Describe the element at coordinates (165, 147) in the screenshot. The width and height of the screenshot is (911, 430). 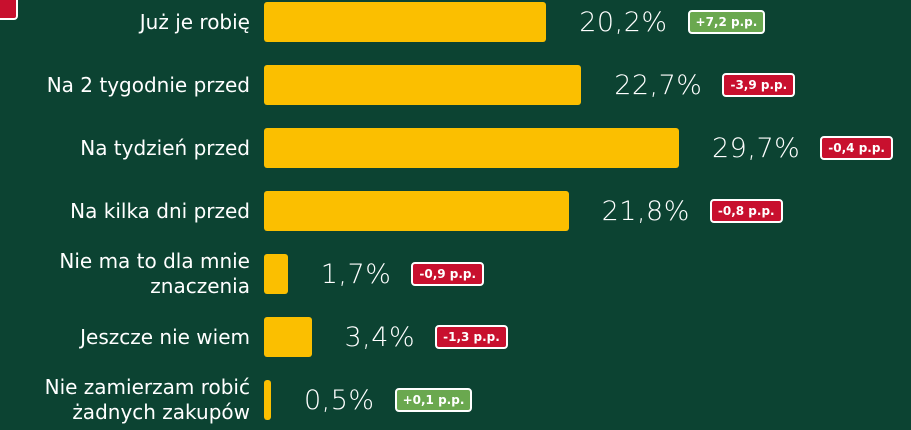
I see `category-label: Na tydzień przed` at that location.